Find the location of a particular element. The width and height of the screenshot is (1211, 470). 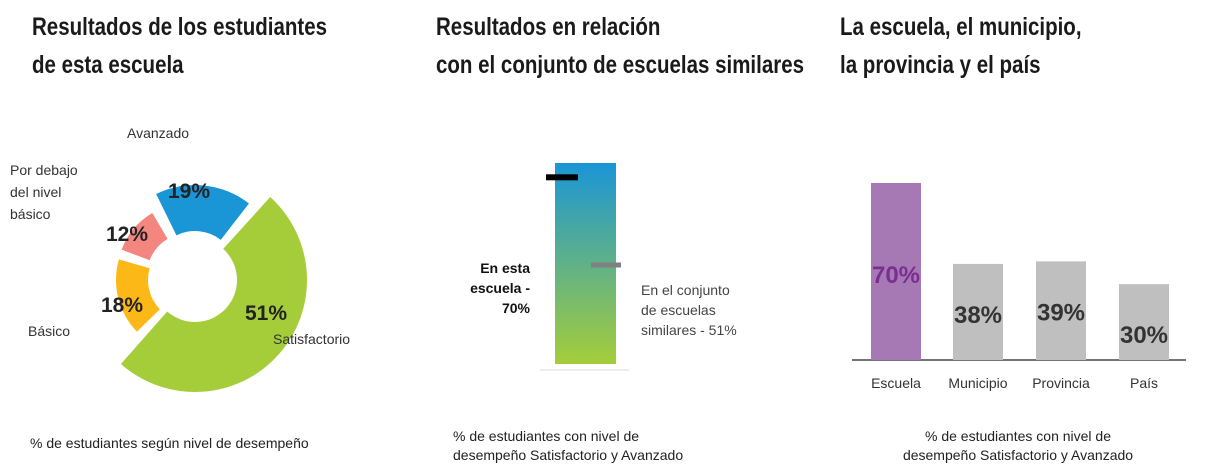

similar-schools-marker is located at coordinates (606, 265).